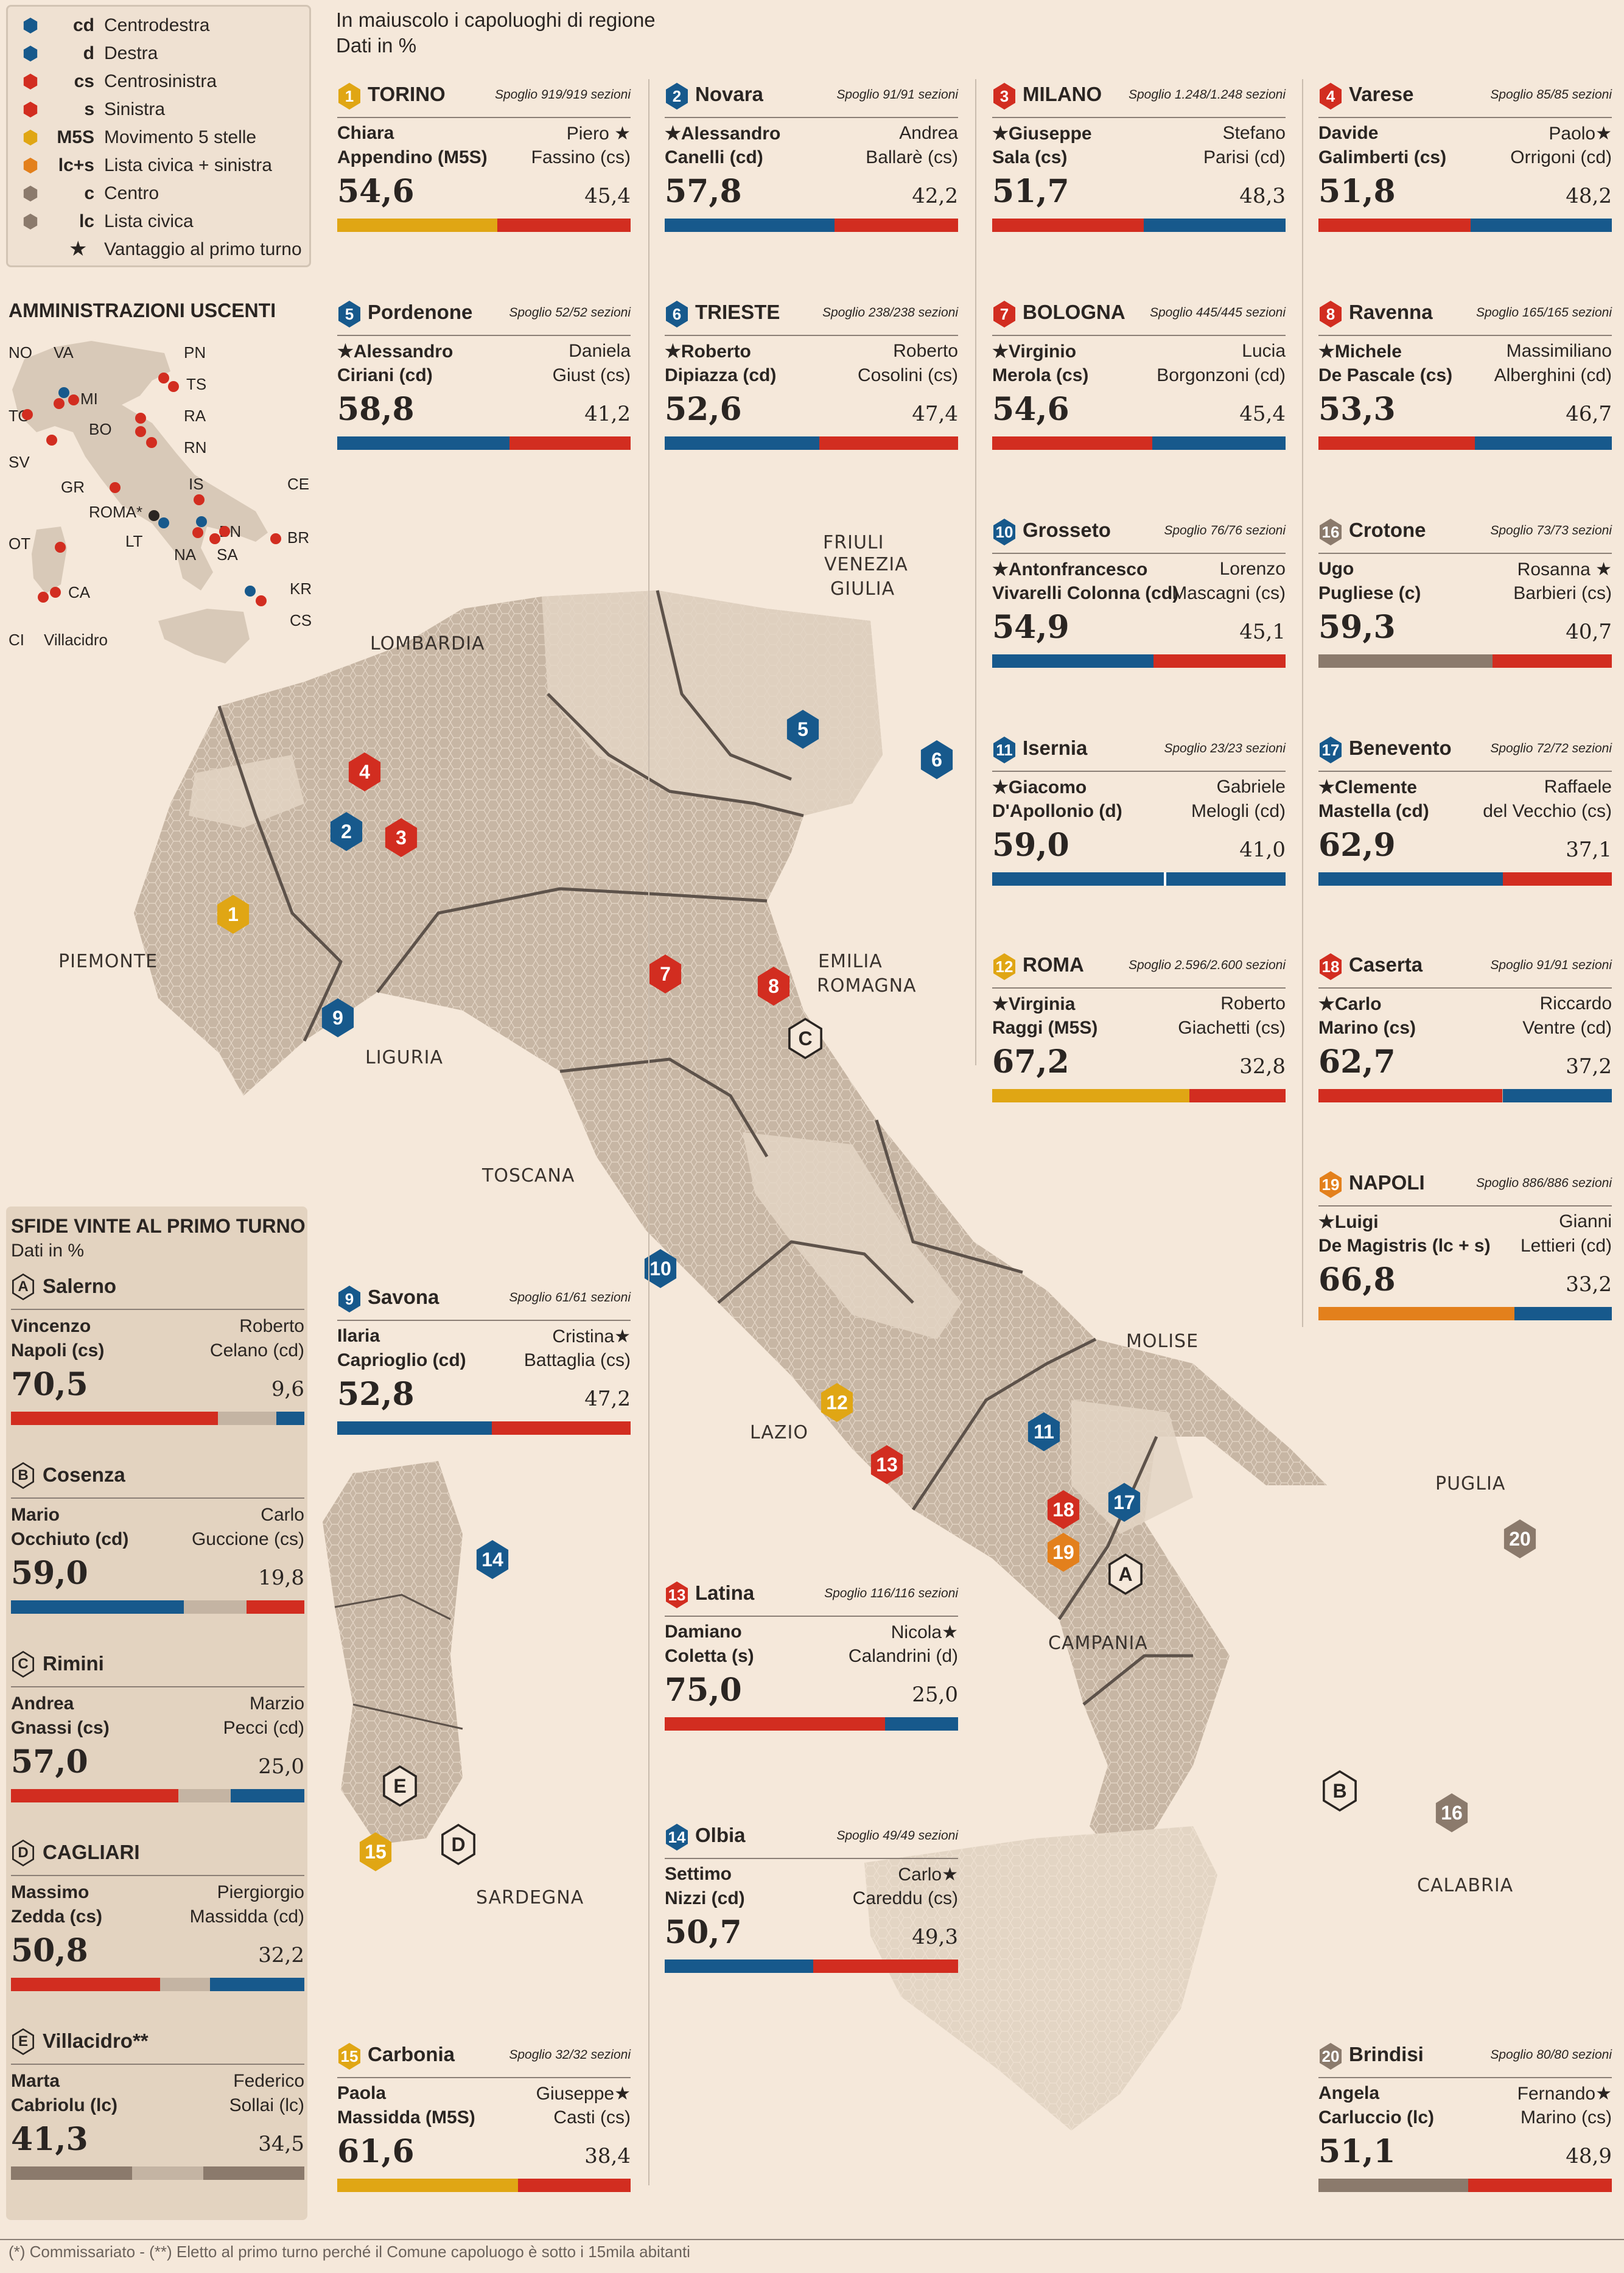  What do you see at coordinates (101, 429) in the screenshot?
I see `mini-map-label: BO` at bounding box center [101, 429].